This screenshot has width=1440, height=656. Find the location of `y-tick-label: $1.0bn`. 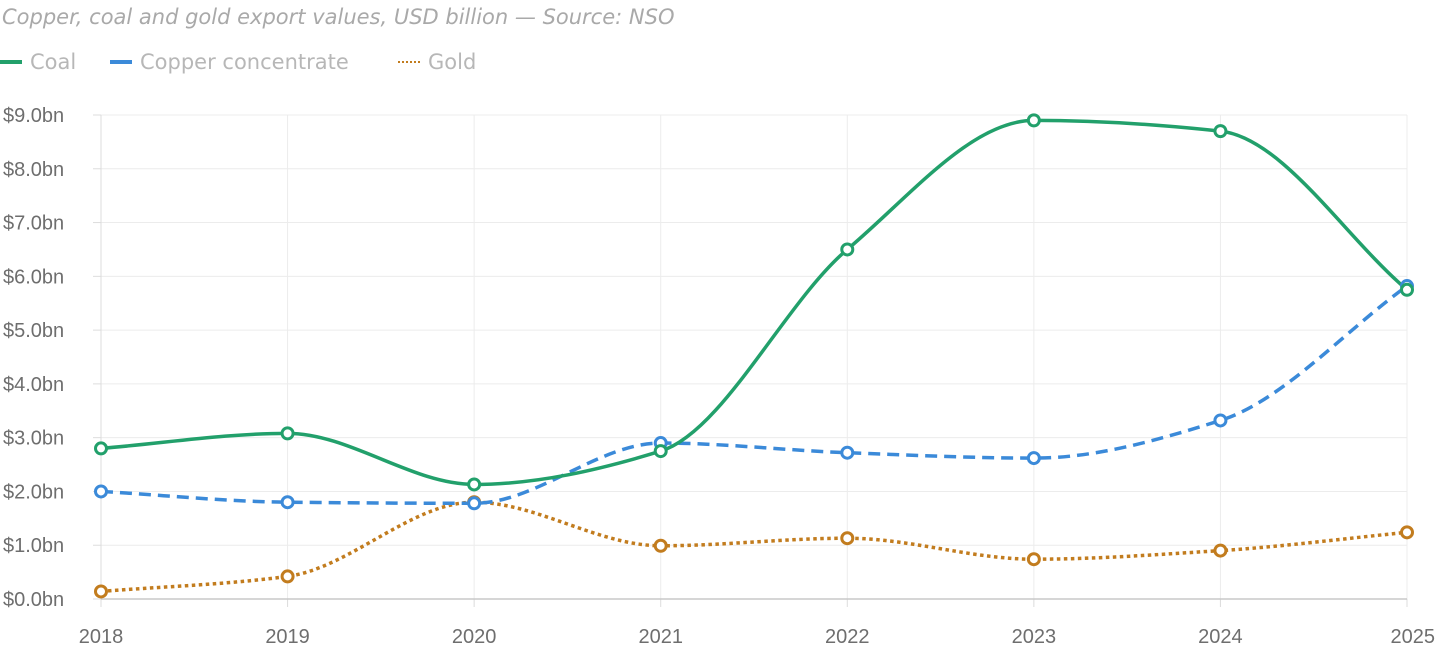

y-tick-label: $1.0bn is located at coordinates (33, 546).